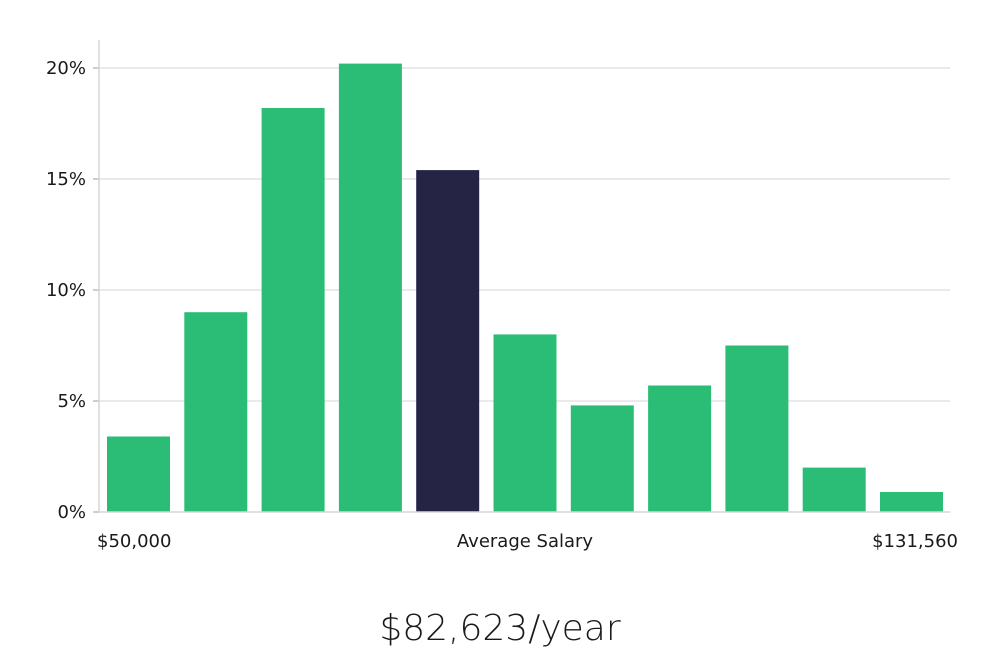 This screenshot has height=660, width=1000. What do you see at coordinates (134, 541) in the screenshot?
I see `x-min-label: $50,000` at bounding box center [134, 541].